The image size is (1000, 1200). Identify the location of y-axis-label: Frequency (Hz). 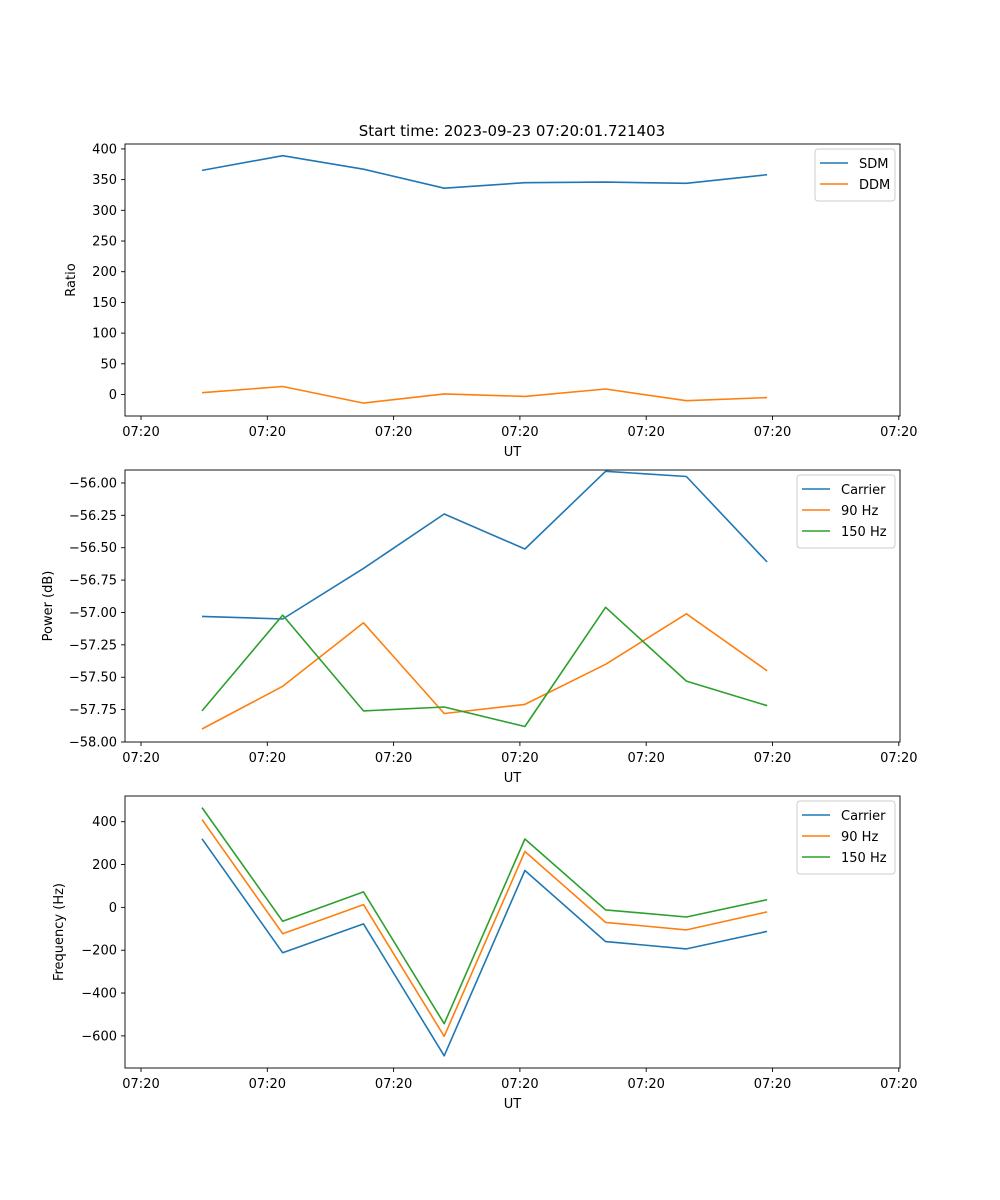
(59, 932).